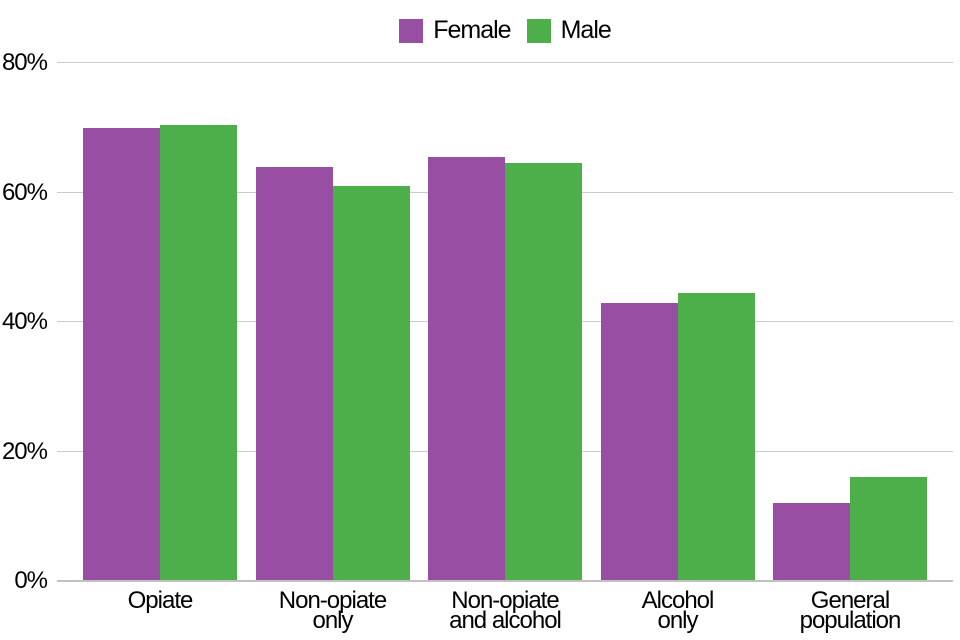 The width and height of the screenshot is (960, 640). What do you see at coordinates (160, 600) in the screenshot?
I see `x-axis-label: Opiate` at bounding box center [160, 600].